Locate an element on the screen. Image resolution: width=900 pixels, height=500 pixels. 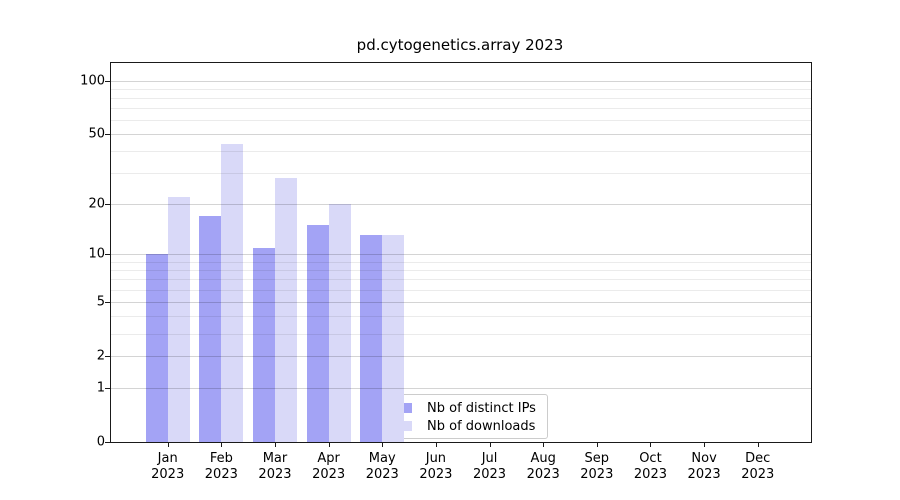
x-tick-oct is located at coordinates (651, 444).